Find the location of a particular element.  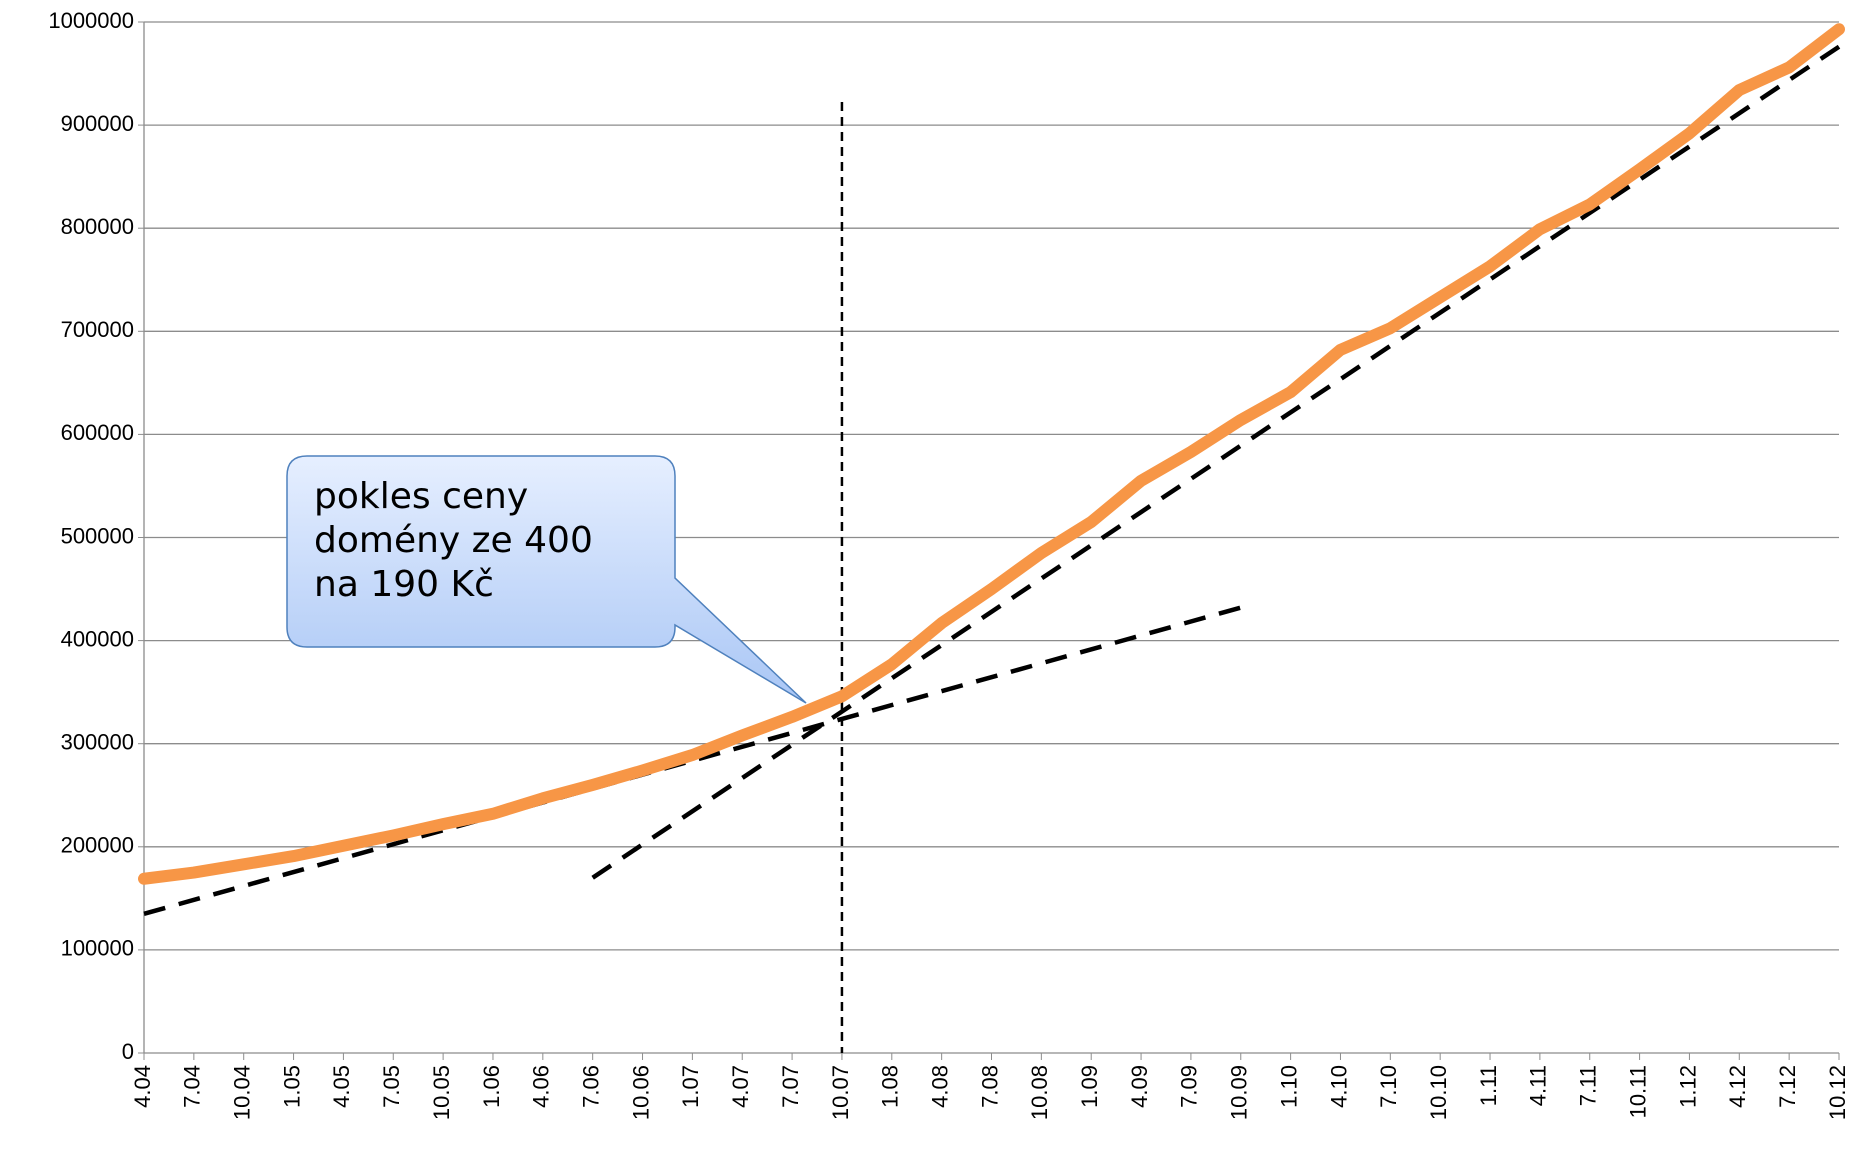

callout-box: pokles ceny domény ze 400 na 190 Kč is located at coordinates (453, 540).